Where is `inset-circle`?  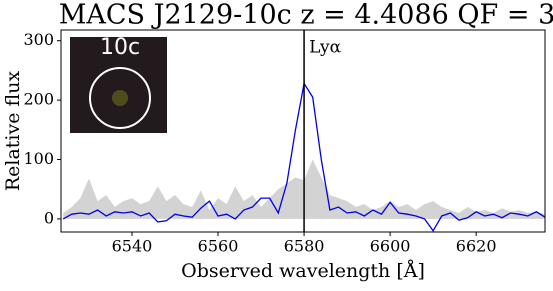 inset-circle is located at coordinates (120, 98).